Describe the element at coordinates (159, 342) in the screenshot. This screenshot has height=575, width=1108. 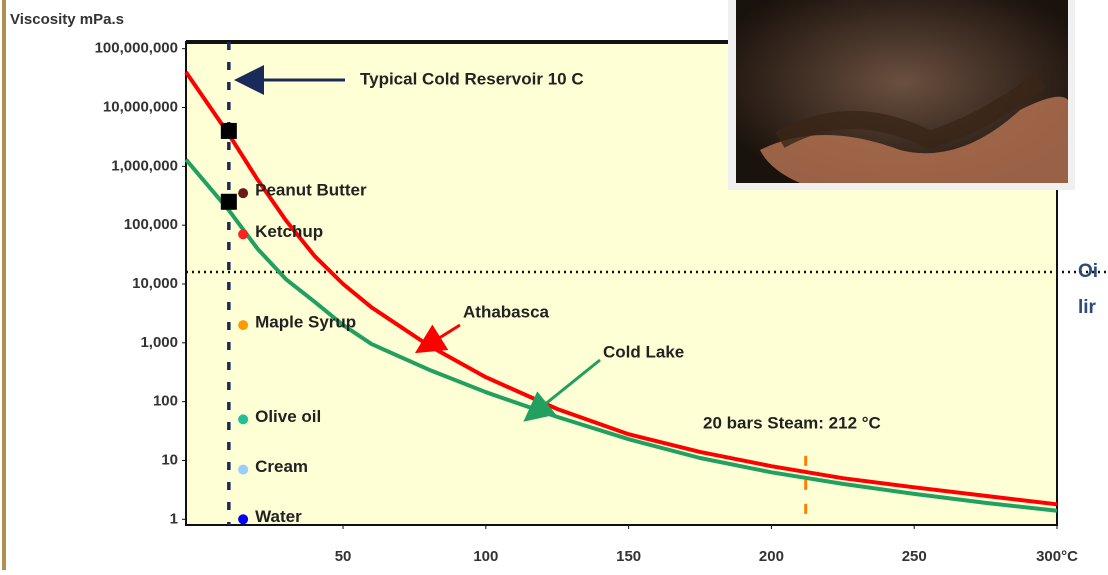
I see `y-tick-label: 1,000` at that location.